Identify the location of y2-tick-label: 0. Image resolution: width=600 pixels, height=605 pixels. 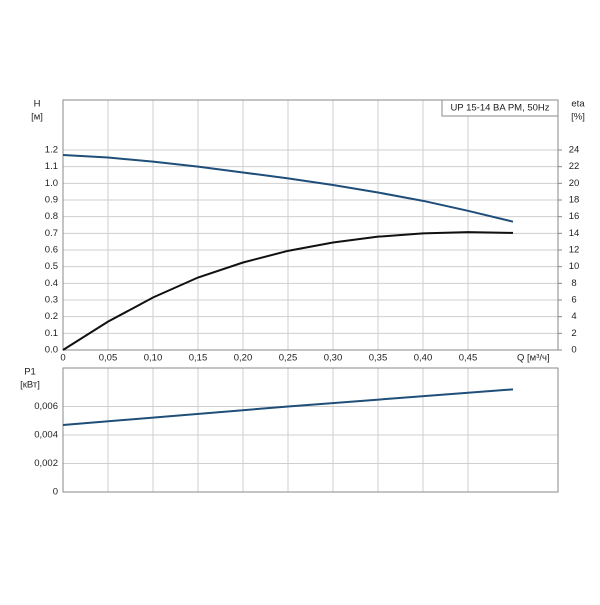
(573, 350).